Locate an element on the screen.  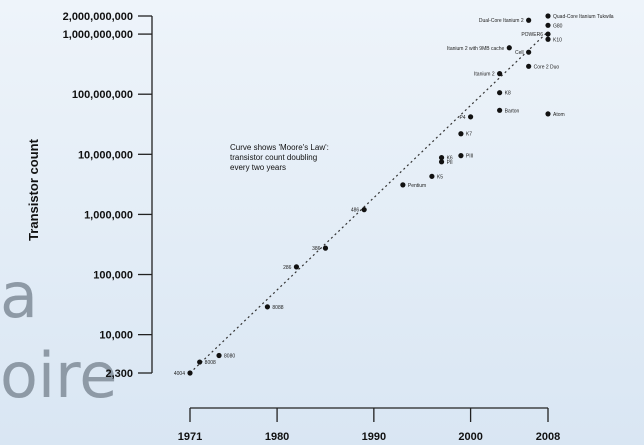
y-axis-label: Transistor count is located at coordinates (33, 189).